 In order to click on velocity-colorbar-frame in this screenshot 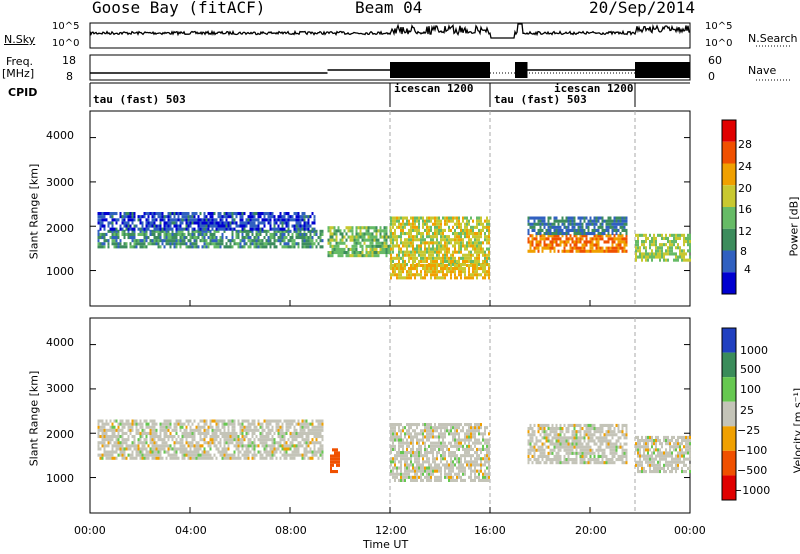, I will do `click(729, 414)`.